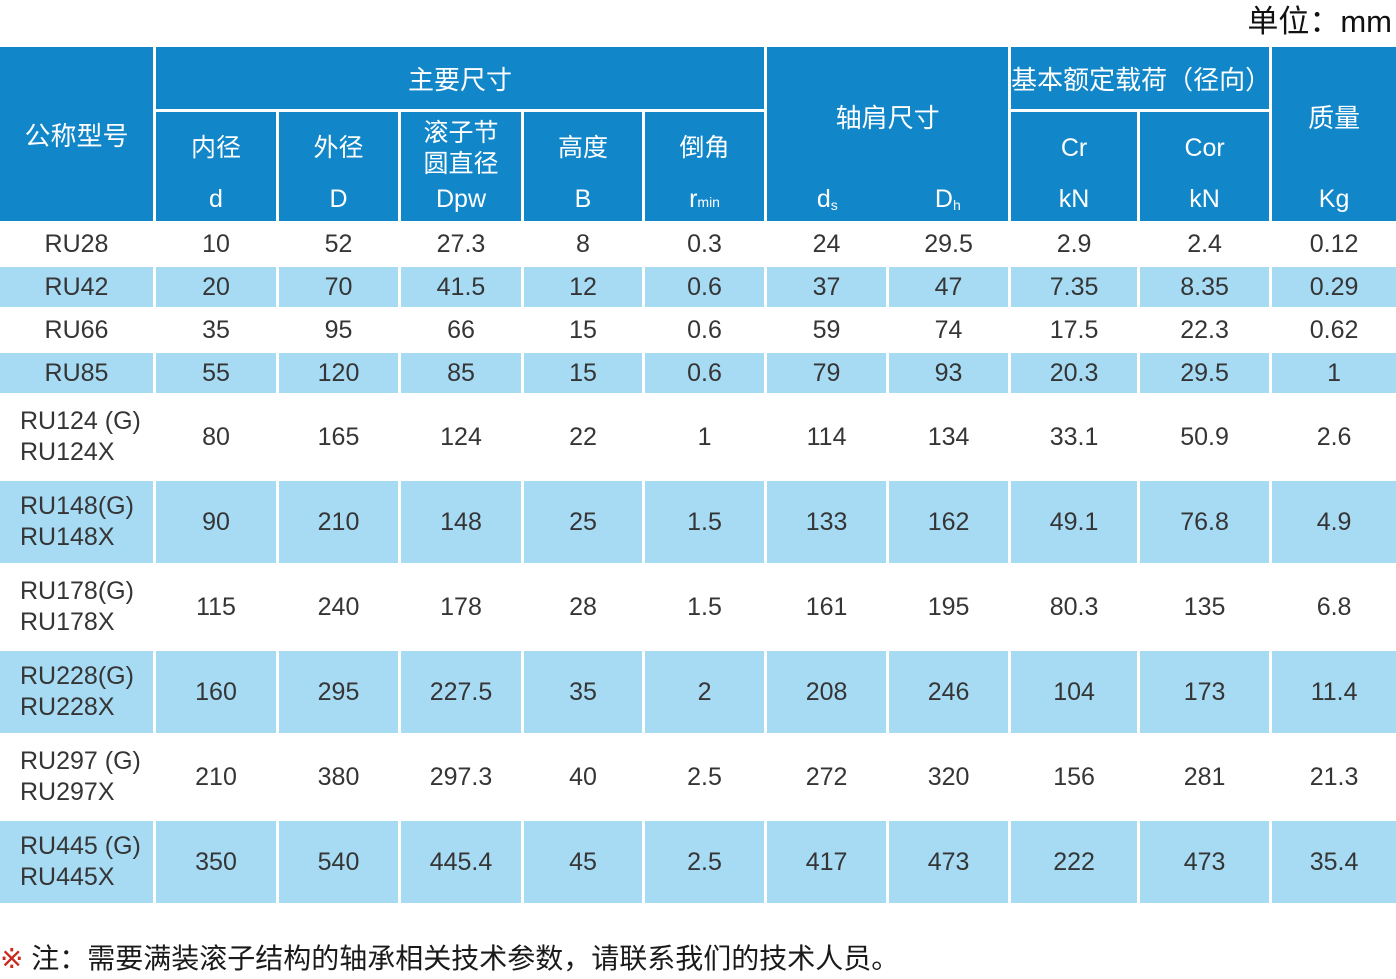 This screenshot has width=1396, height=979. I want to click on value-cell: 246, so click(949, 692).